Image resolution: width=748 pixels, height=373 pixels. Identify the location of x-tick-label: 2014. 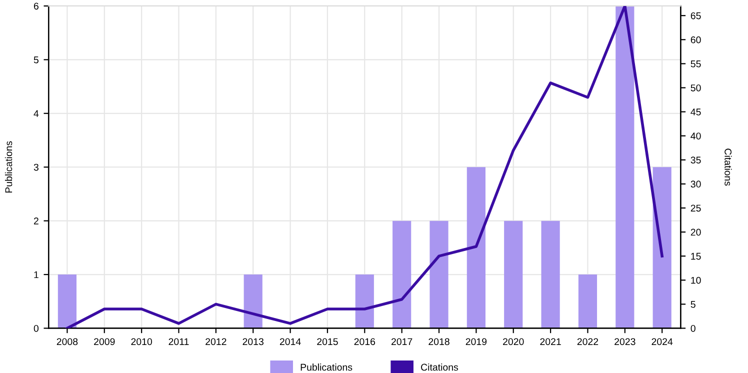
(290, 342).